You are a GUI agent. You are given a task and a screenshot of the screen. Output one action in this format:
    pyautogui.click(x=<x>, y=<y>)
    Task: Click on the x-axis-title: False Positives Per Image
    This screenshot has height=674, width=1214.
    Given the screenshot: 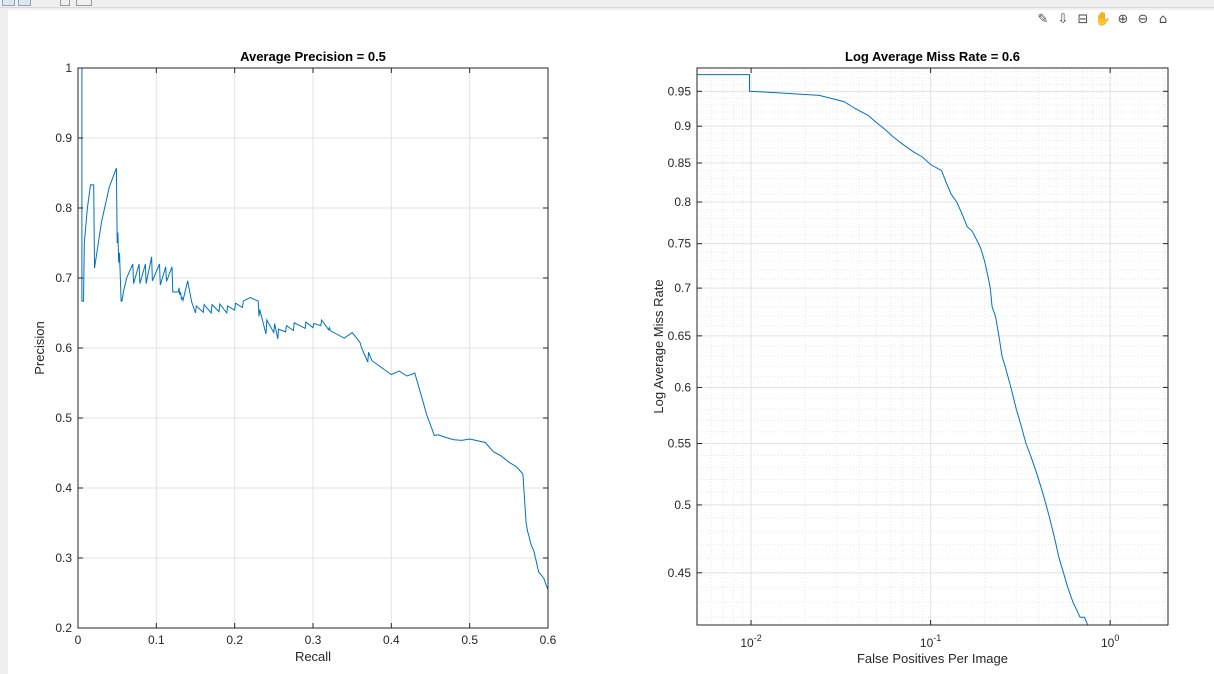 What is the action you would take?
    pyautogui.click(x=932, y=658)
    